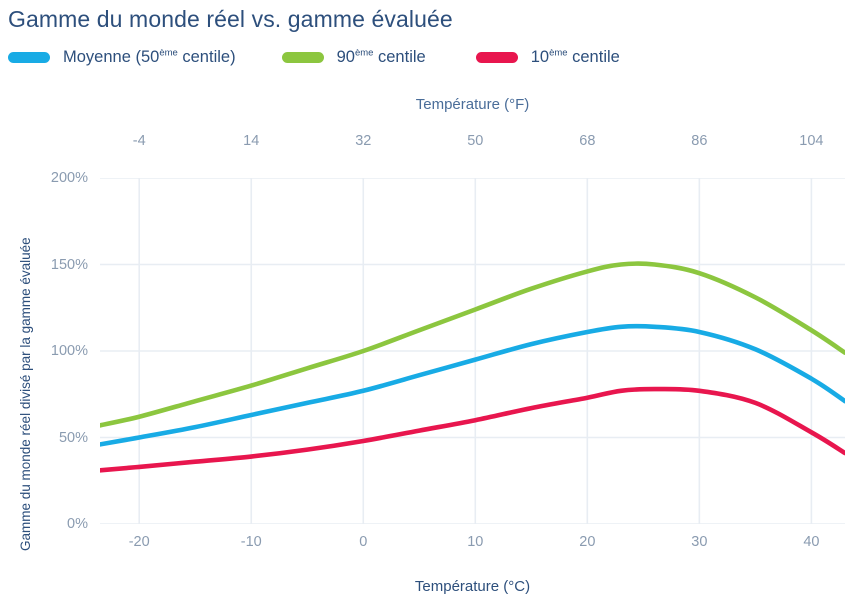 This screenshot has height=615, width=847. Describe the element at coordinates (69, 178) in the screenshot. I see `y-tick-label: 200%` at that location.